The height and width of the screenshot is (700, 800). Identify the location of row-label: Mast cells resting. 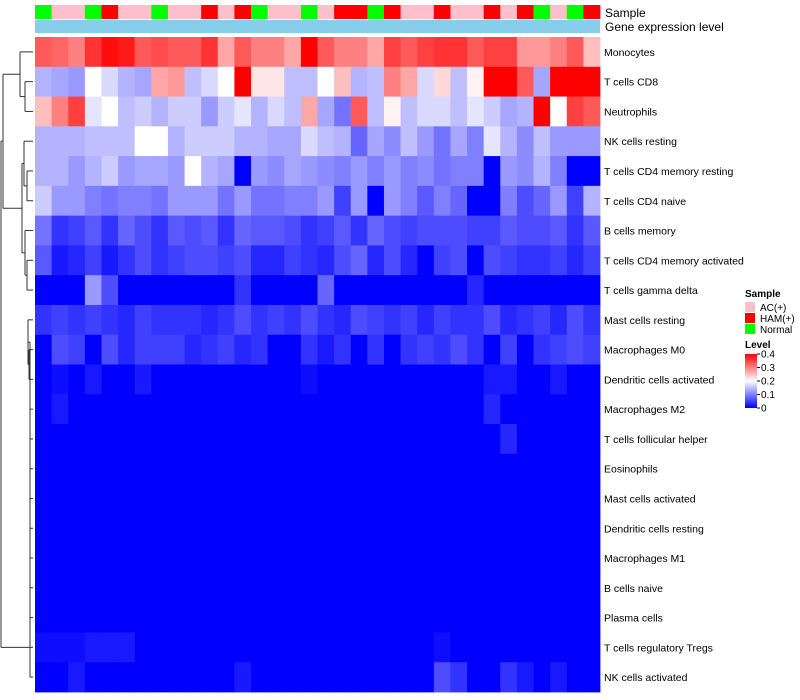
(644, 321).